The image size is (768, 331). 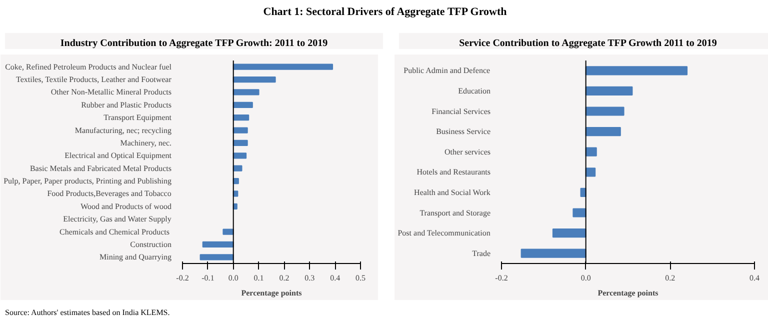 I want to click on y-tick-label: Financial Services, so click(x=461, y=111).